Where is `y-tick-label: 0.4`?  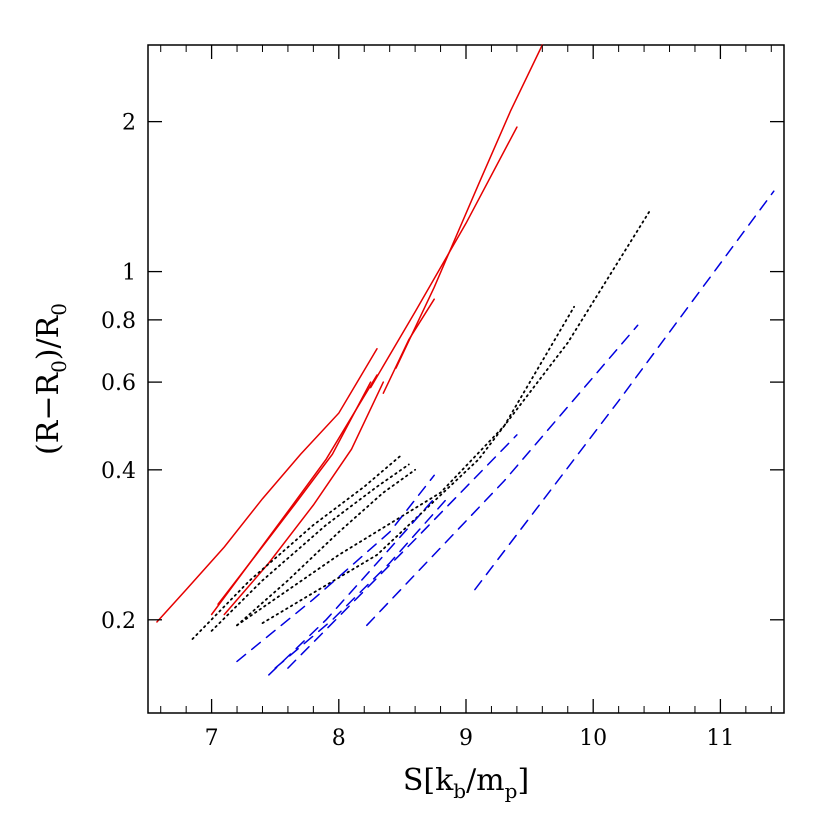 y-tick-label: 0.4 is located at coordinates (118, 471).